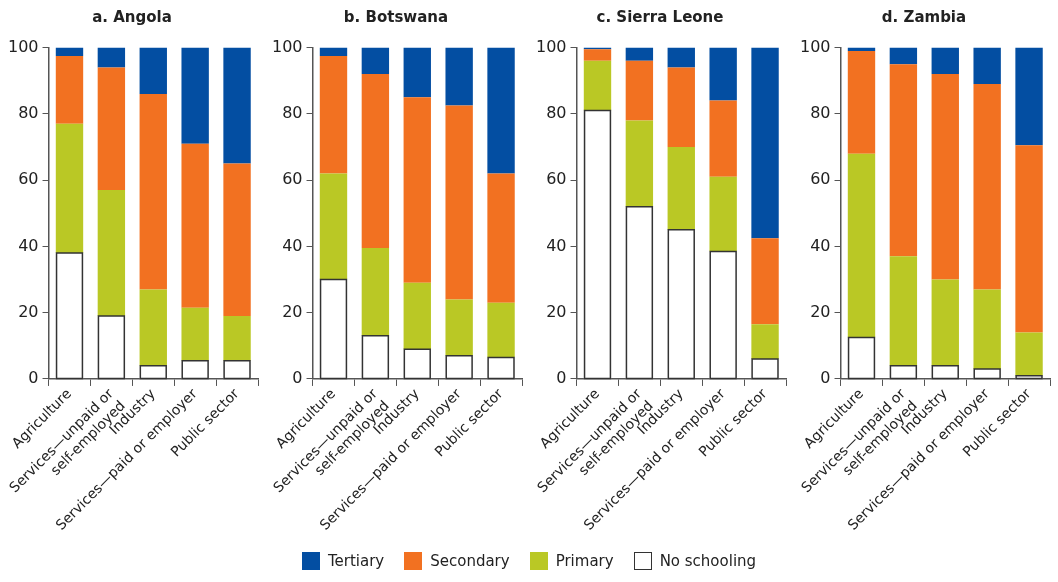 This screenshot has width=1058, height=582. Describe the element at coordinates (708, 561) in the screenshot. I see `legend-label: No schooling` at that location.